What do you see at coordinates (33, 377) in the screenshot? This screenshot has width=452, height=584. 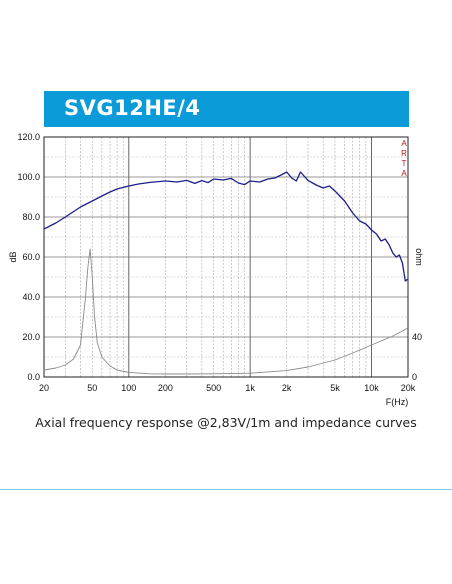 I see `y-tick-label: 0.0` at bounding box center [33, 377].